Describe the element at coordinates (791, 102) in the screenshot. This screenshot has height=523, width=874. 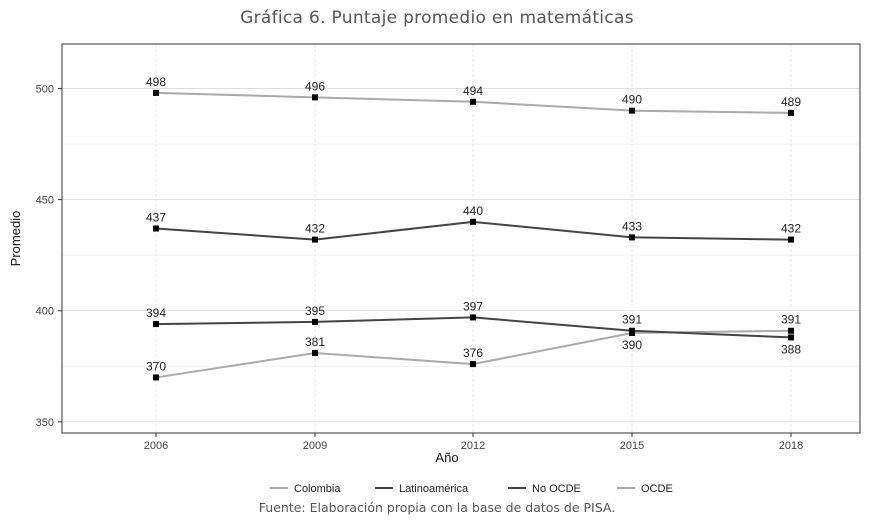
I see `data-label: 489` at that location.